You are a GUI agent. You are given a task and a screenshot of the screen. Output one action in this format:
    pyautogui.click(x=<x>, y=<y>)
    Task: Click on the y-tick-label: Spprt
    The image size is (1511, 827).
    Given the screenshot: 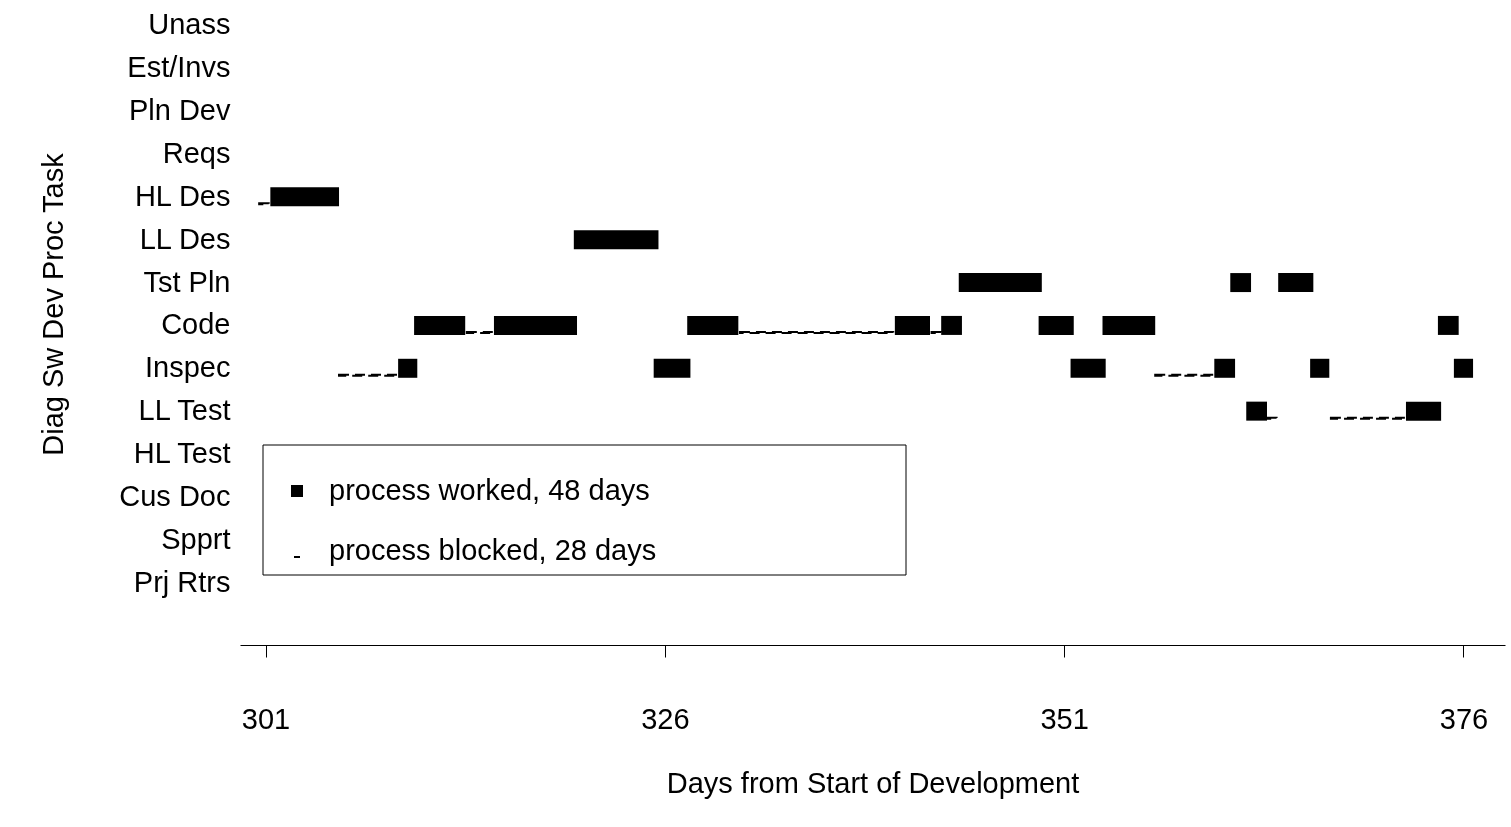 What is the action you would take?
    pyautogui.click(x=196, y=538)
    